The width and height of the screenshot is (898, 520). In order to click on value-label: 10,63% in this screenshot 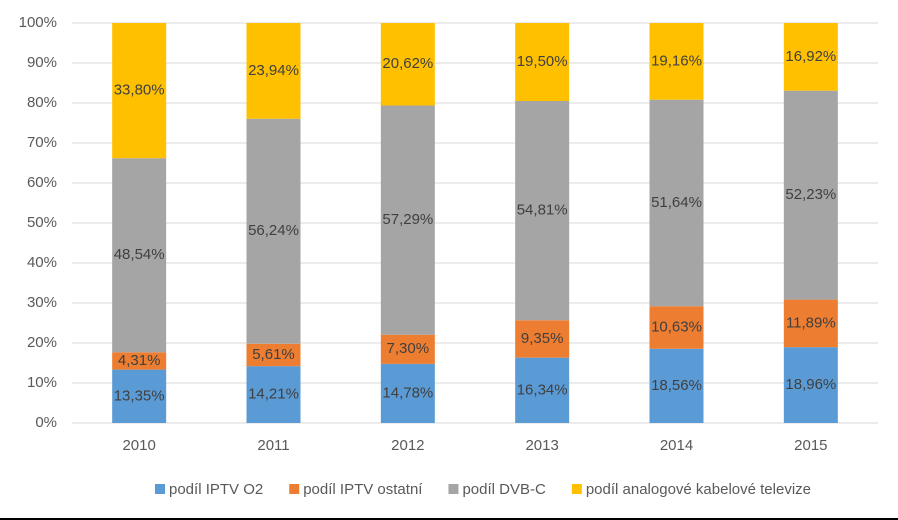, I will do `click(676, 326)`.